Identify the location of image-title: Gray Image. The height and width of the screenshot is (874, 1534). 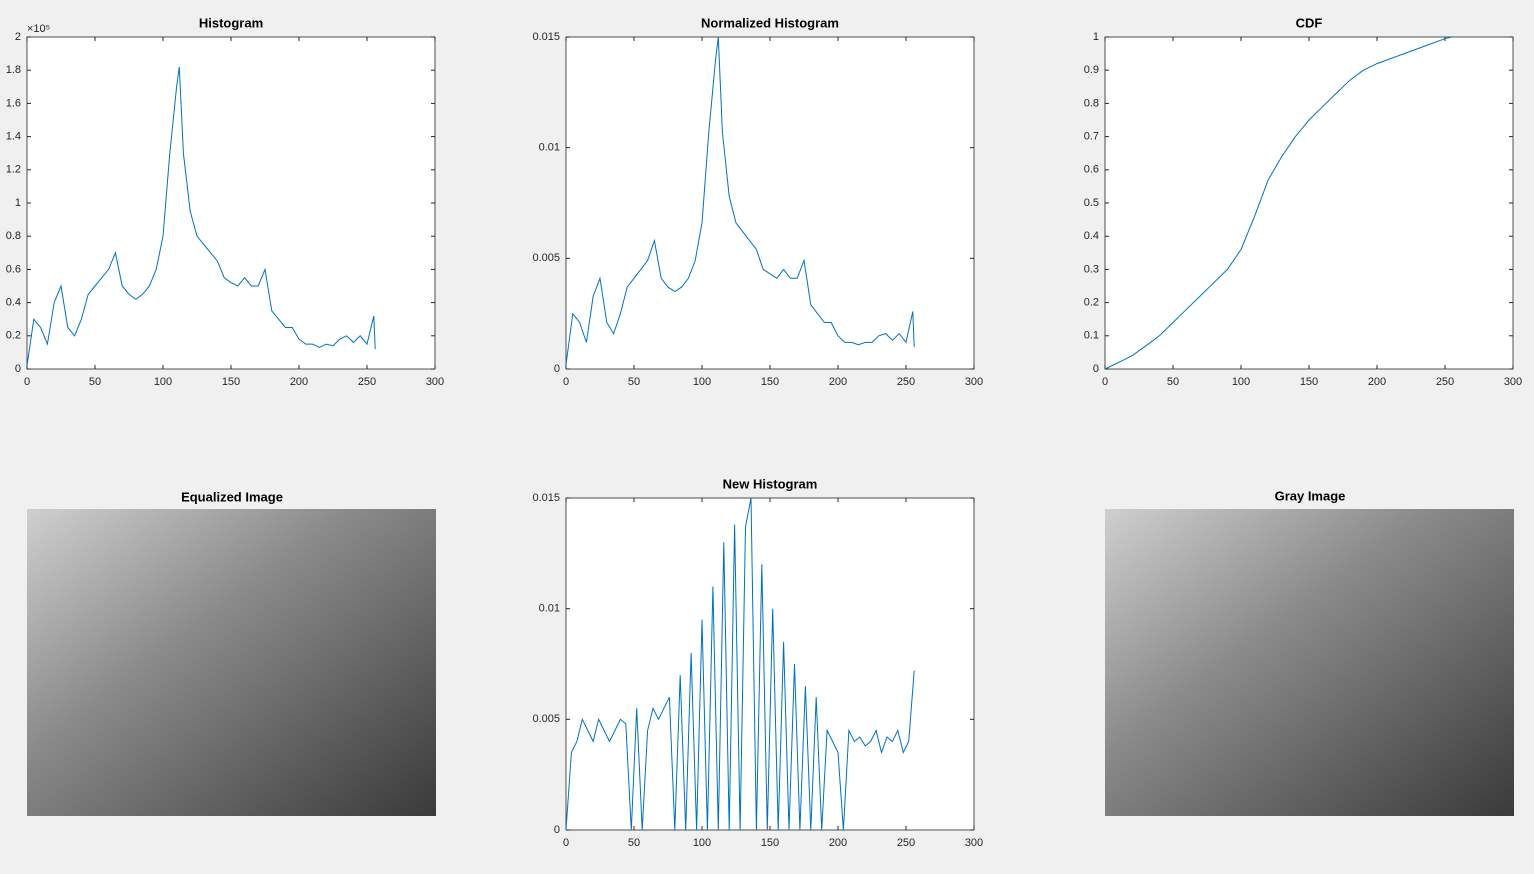
(1310, 495).